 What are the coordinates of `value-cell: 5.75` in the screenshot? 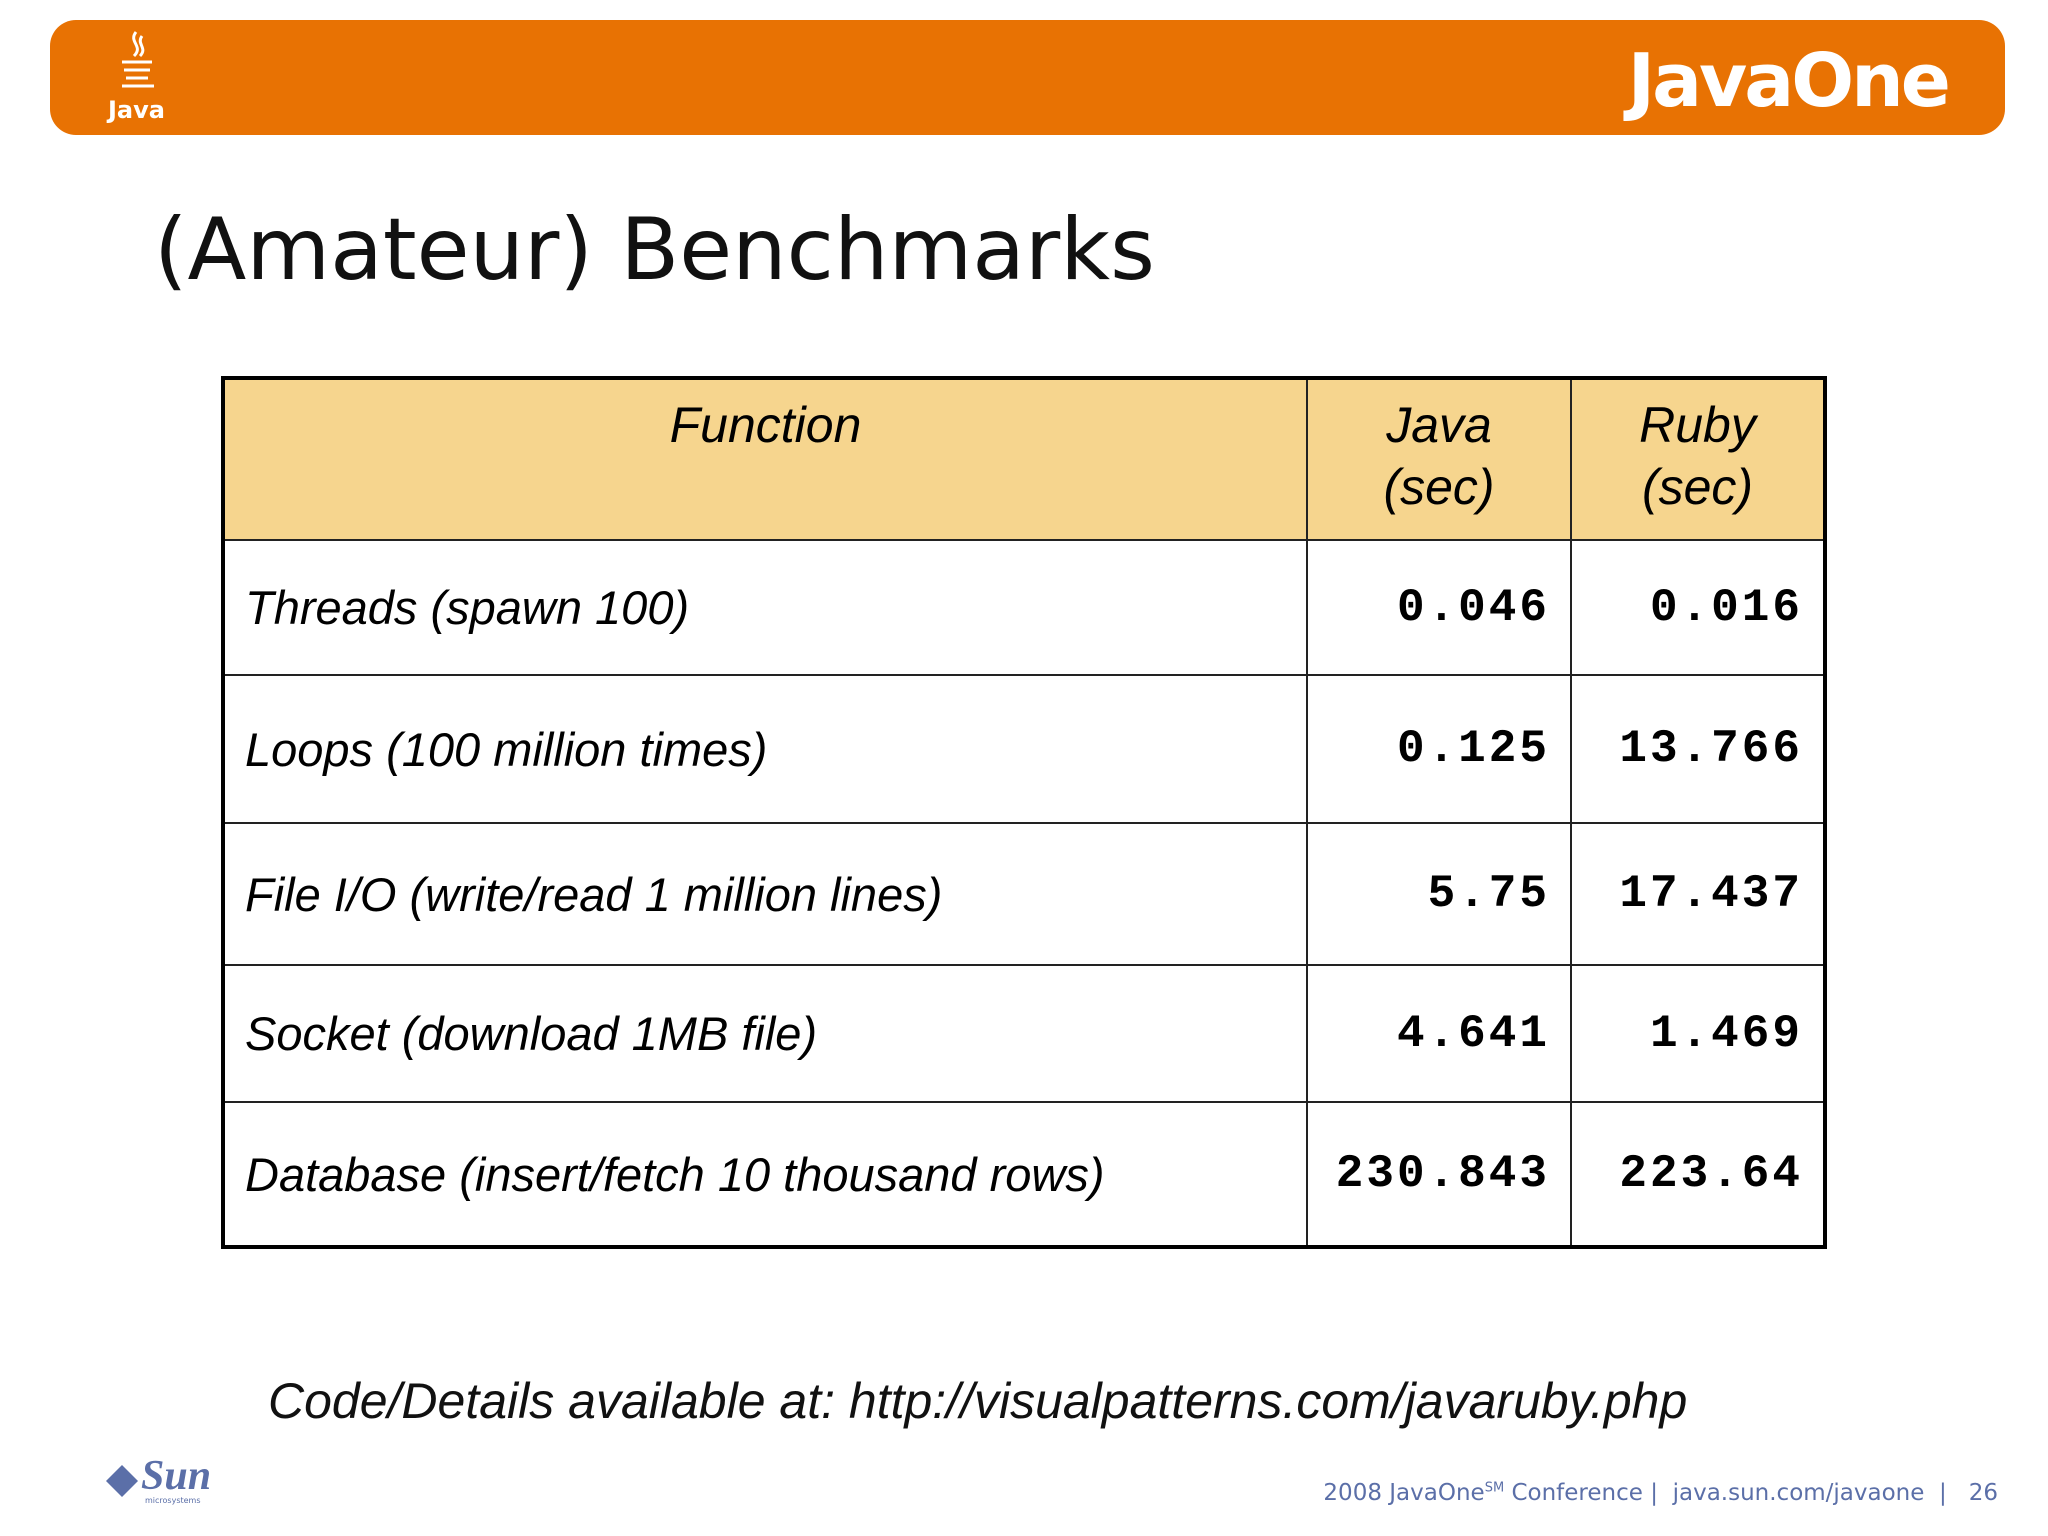 It's located at (1439, 894).